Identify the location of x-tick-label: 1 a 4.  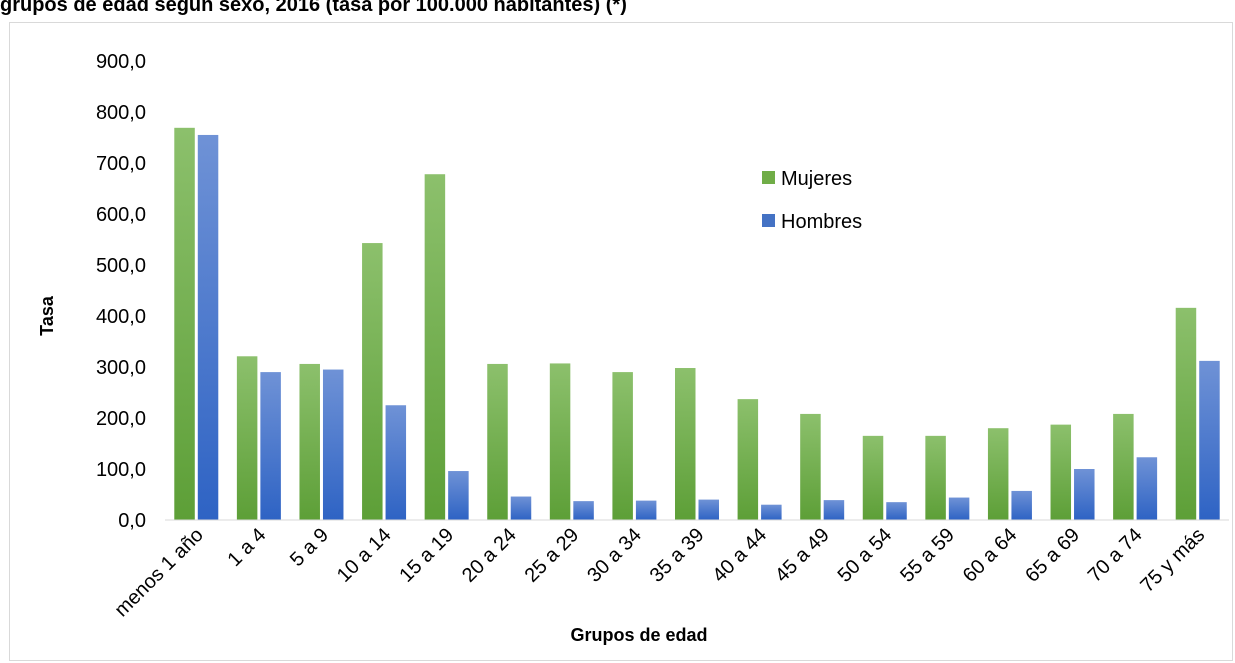
(246, 547).